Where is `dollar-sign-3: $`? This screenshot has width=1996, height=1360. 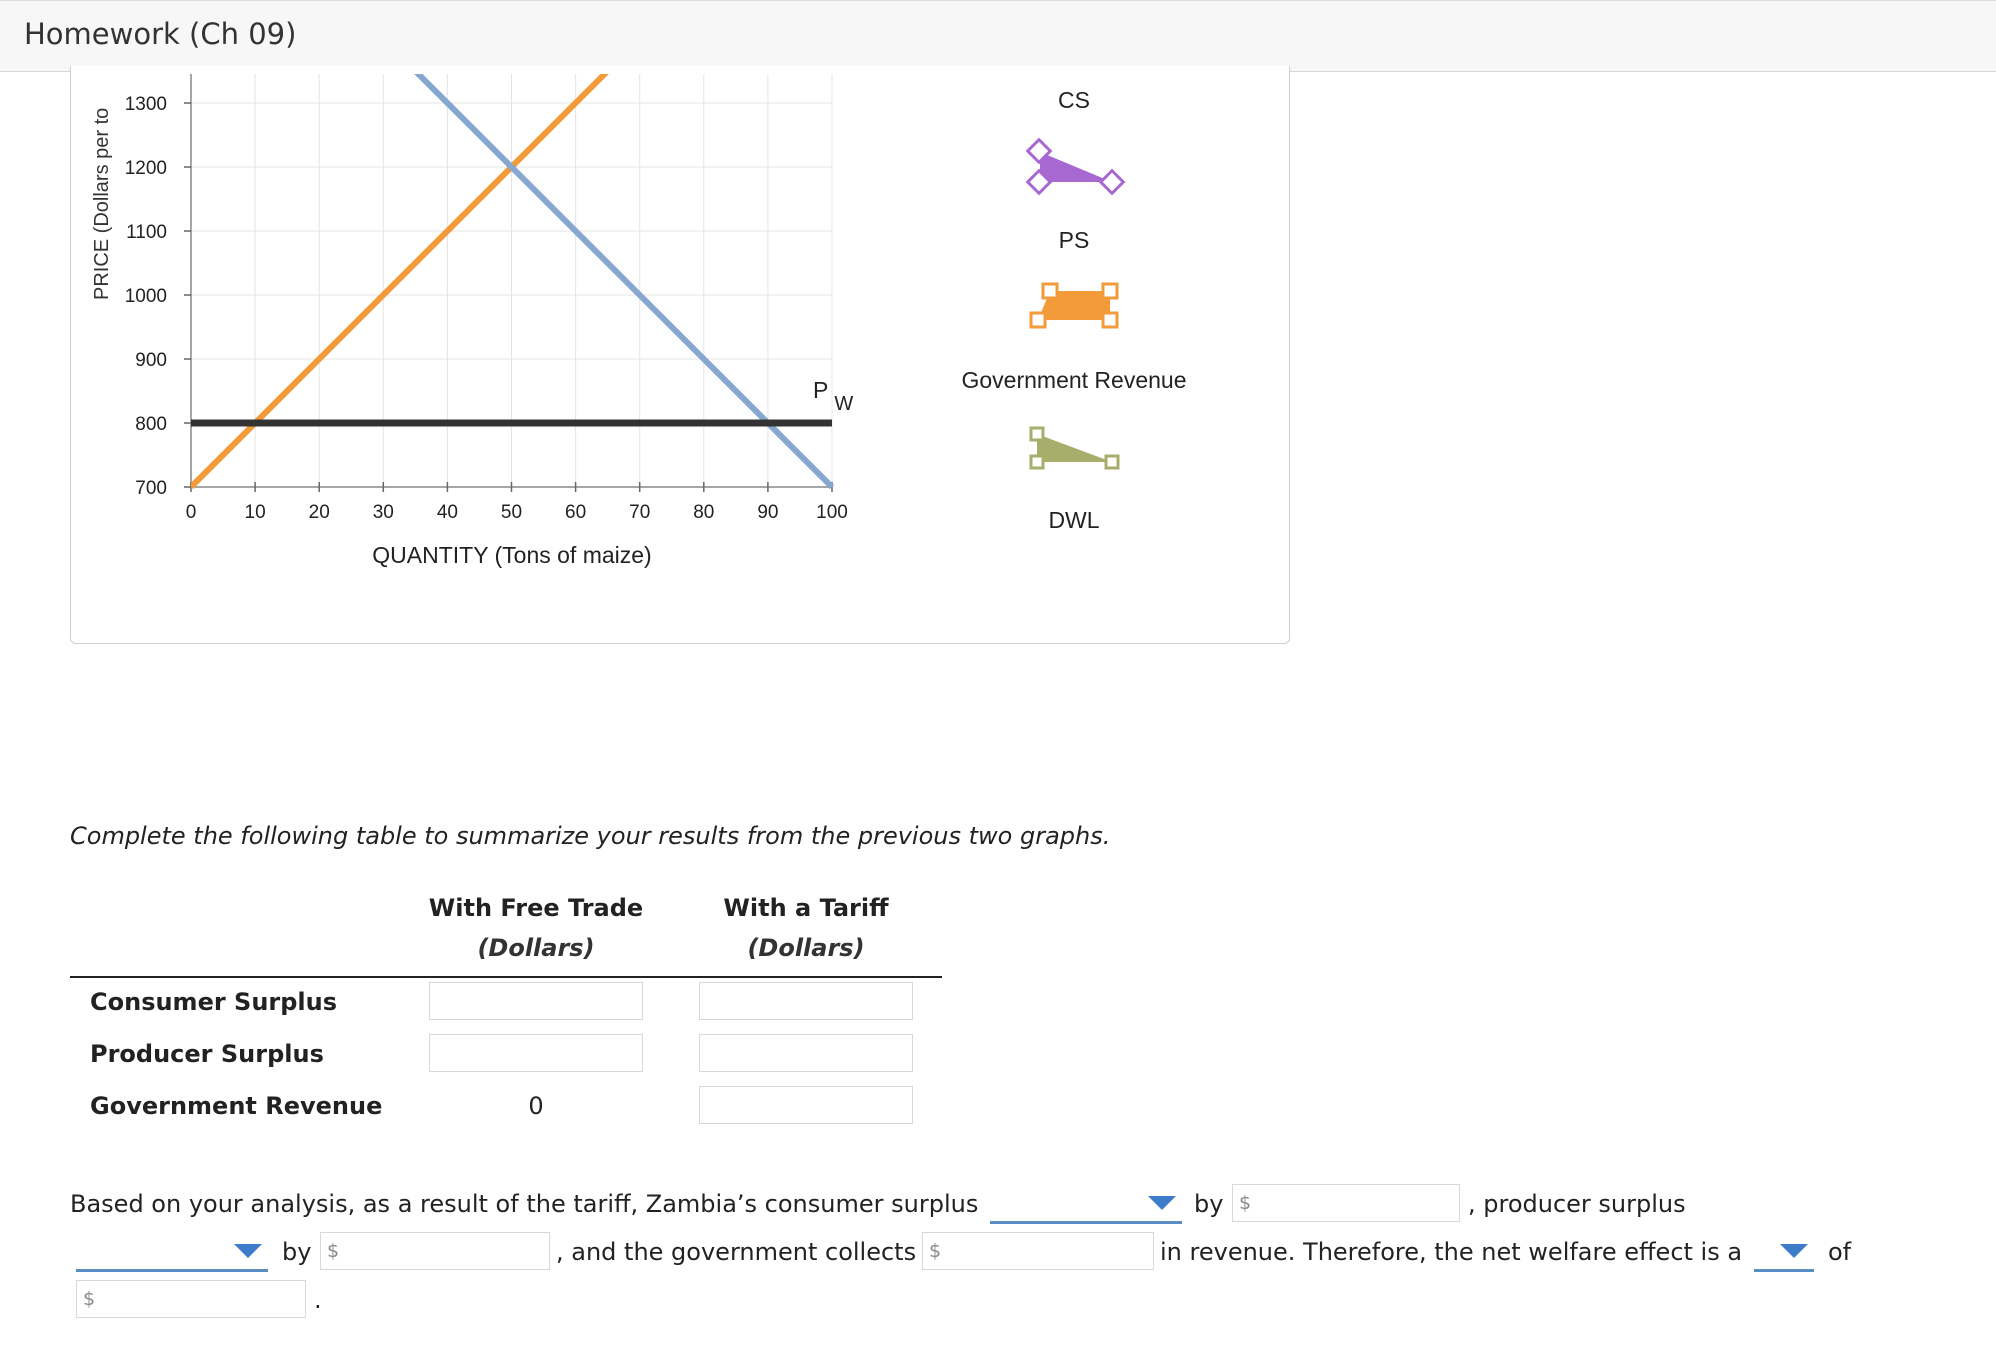 dollar-sign-3: $ is located at coordinates (935, 1251).